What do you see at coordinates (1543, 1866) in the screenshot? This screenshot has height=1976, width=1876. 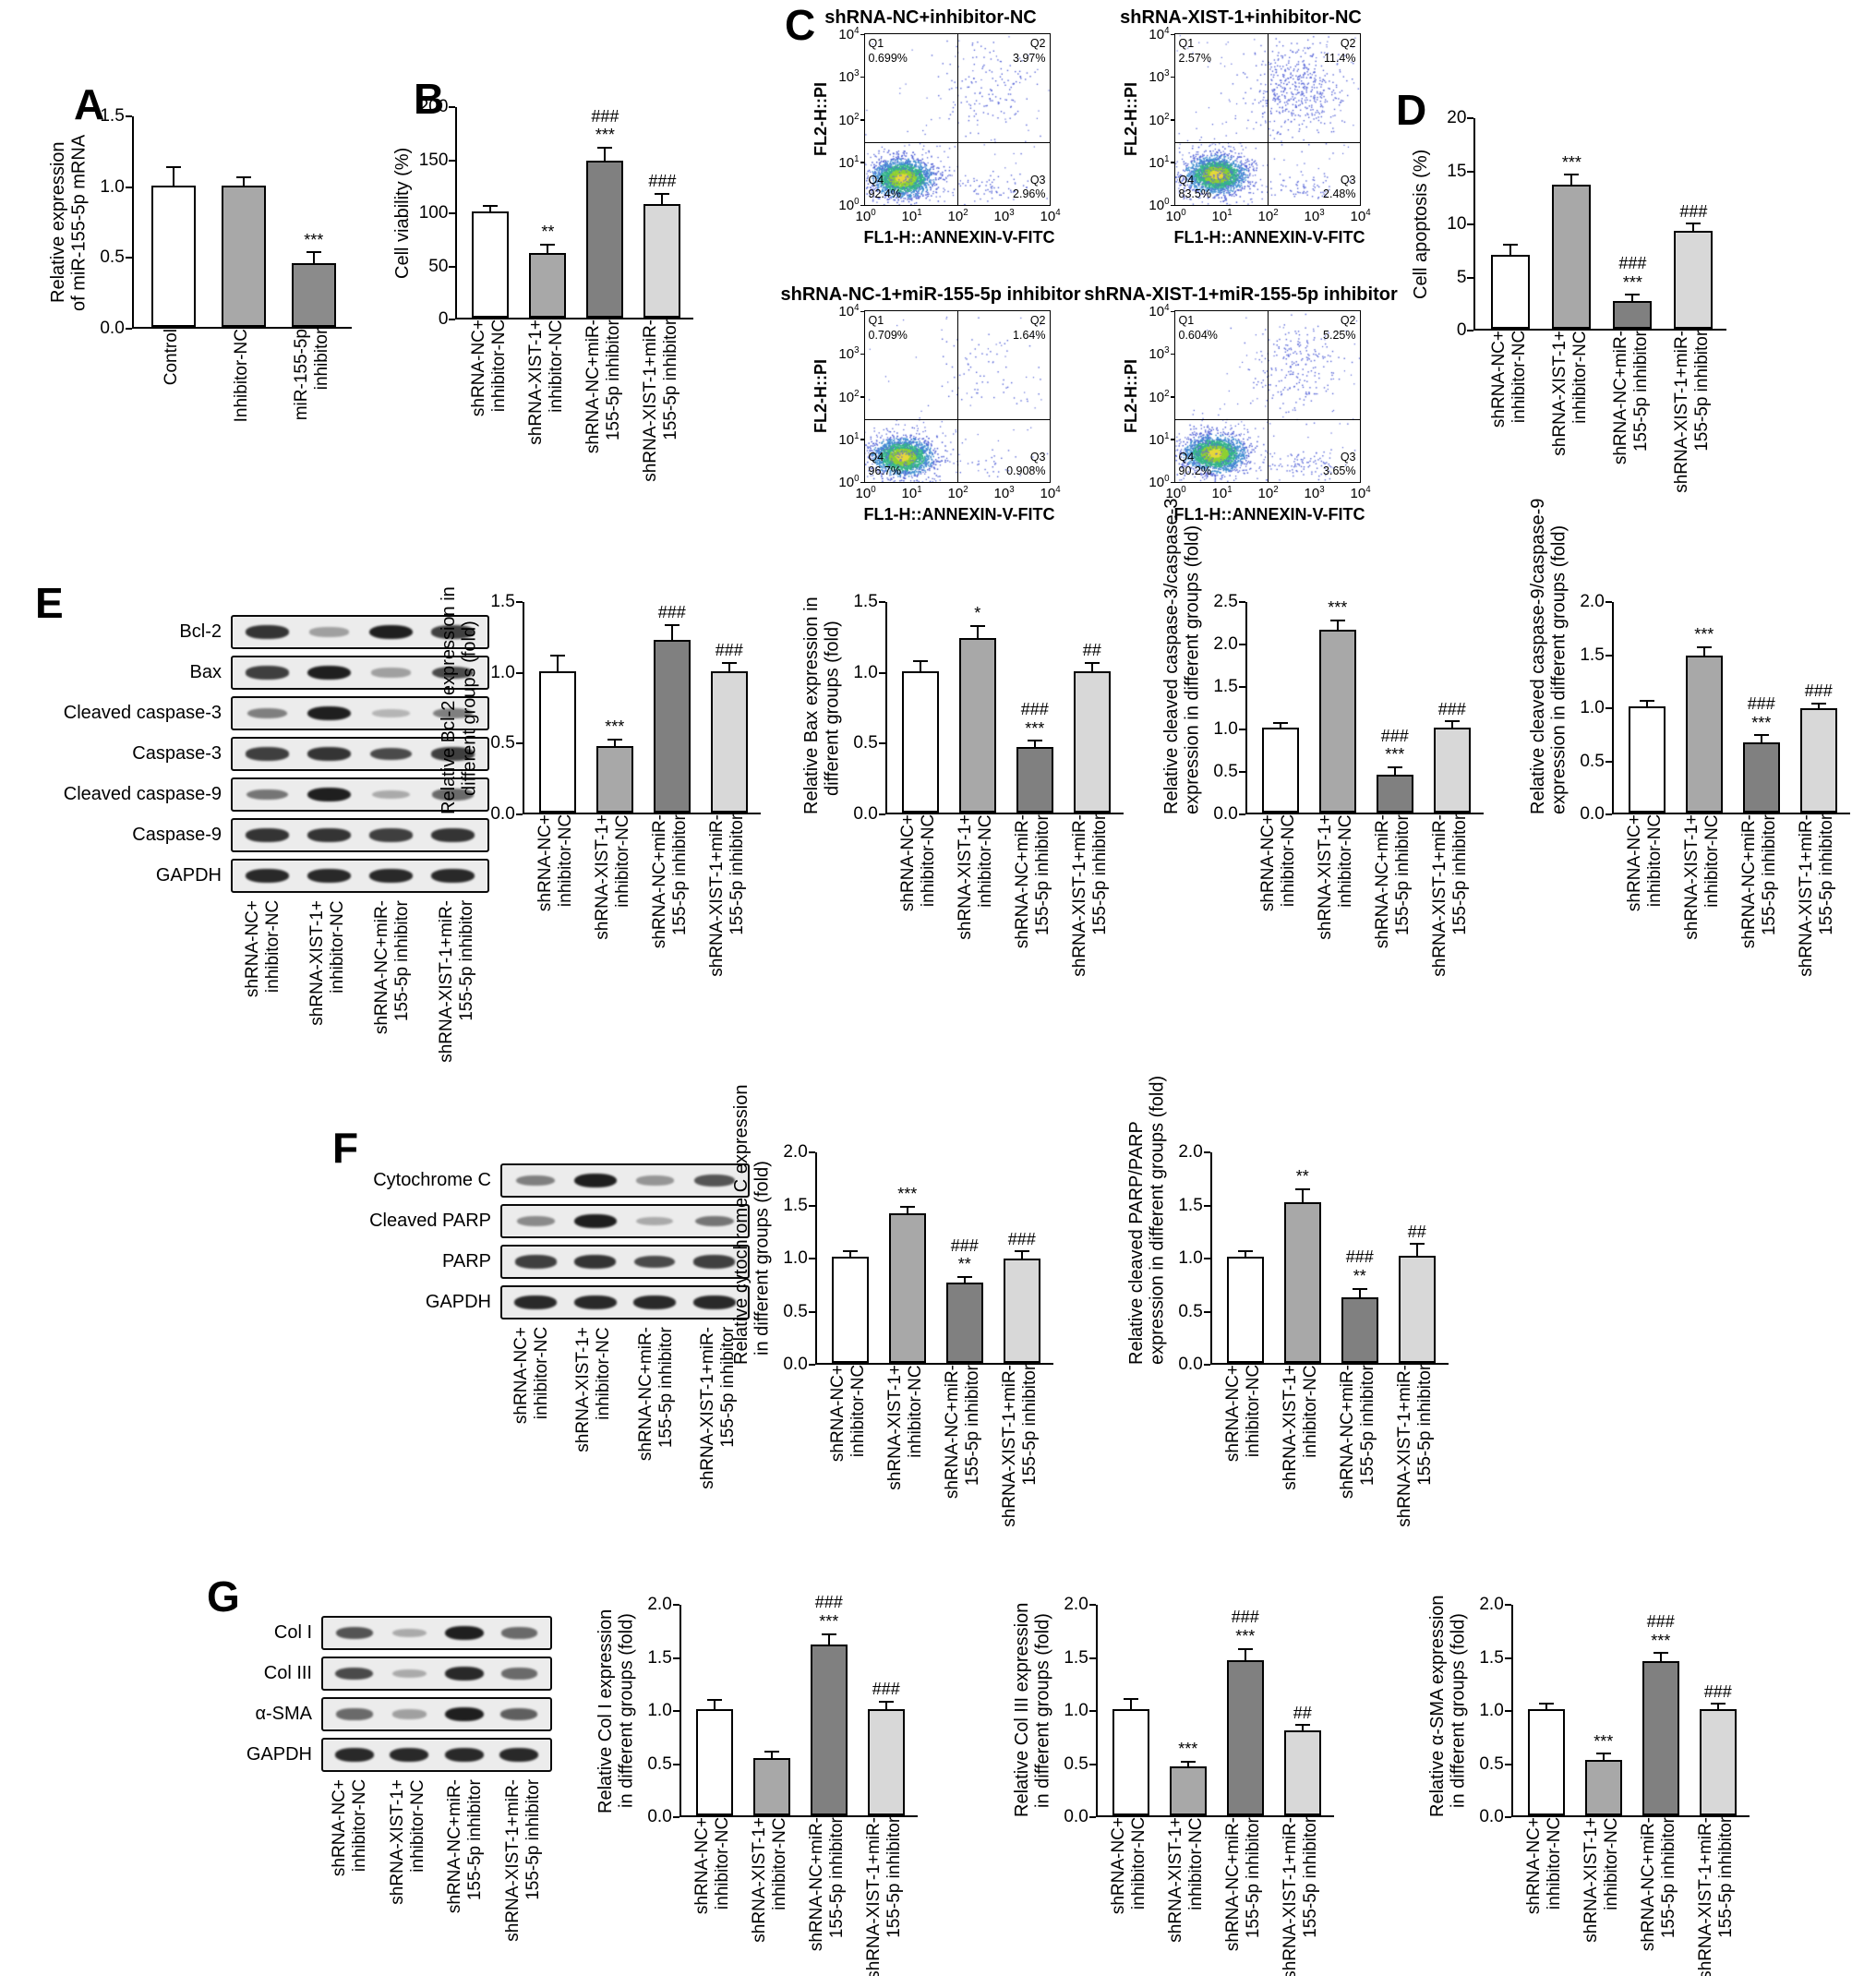 I see `x-category-label: shRNA-NC+ inhibitor-NC` at bounding box center [1543, 1866].